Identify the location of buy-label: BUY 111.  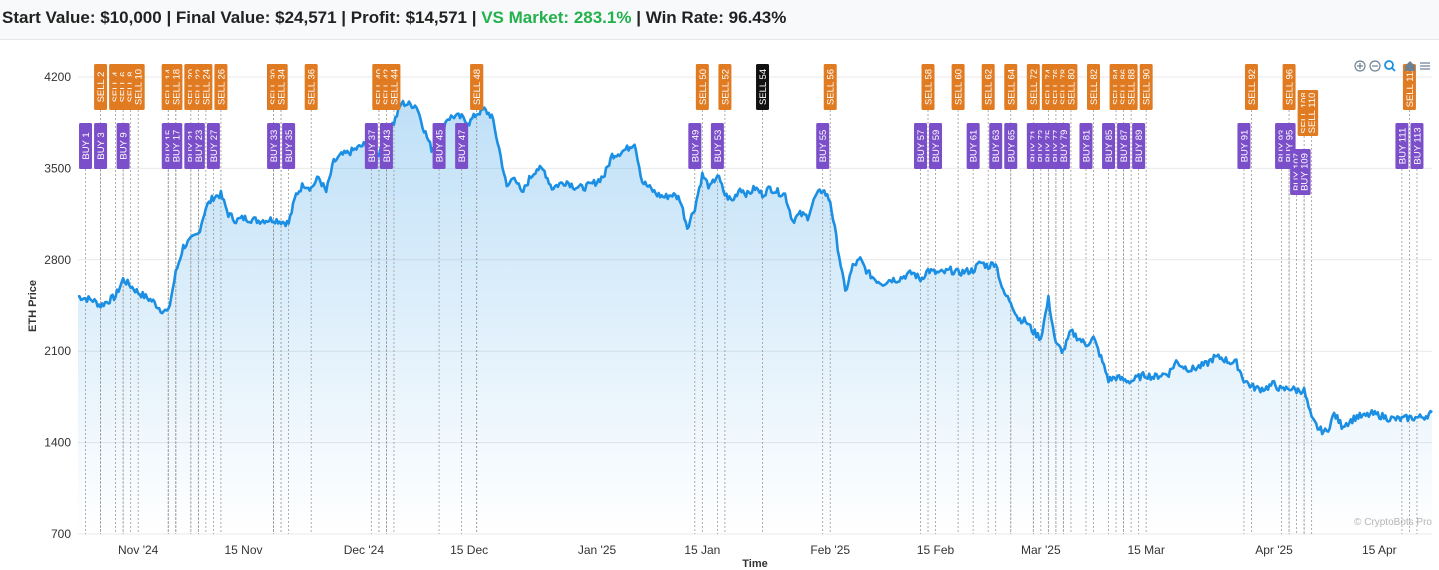
(1402, 146).